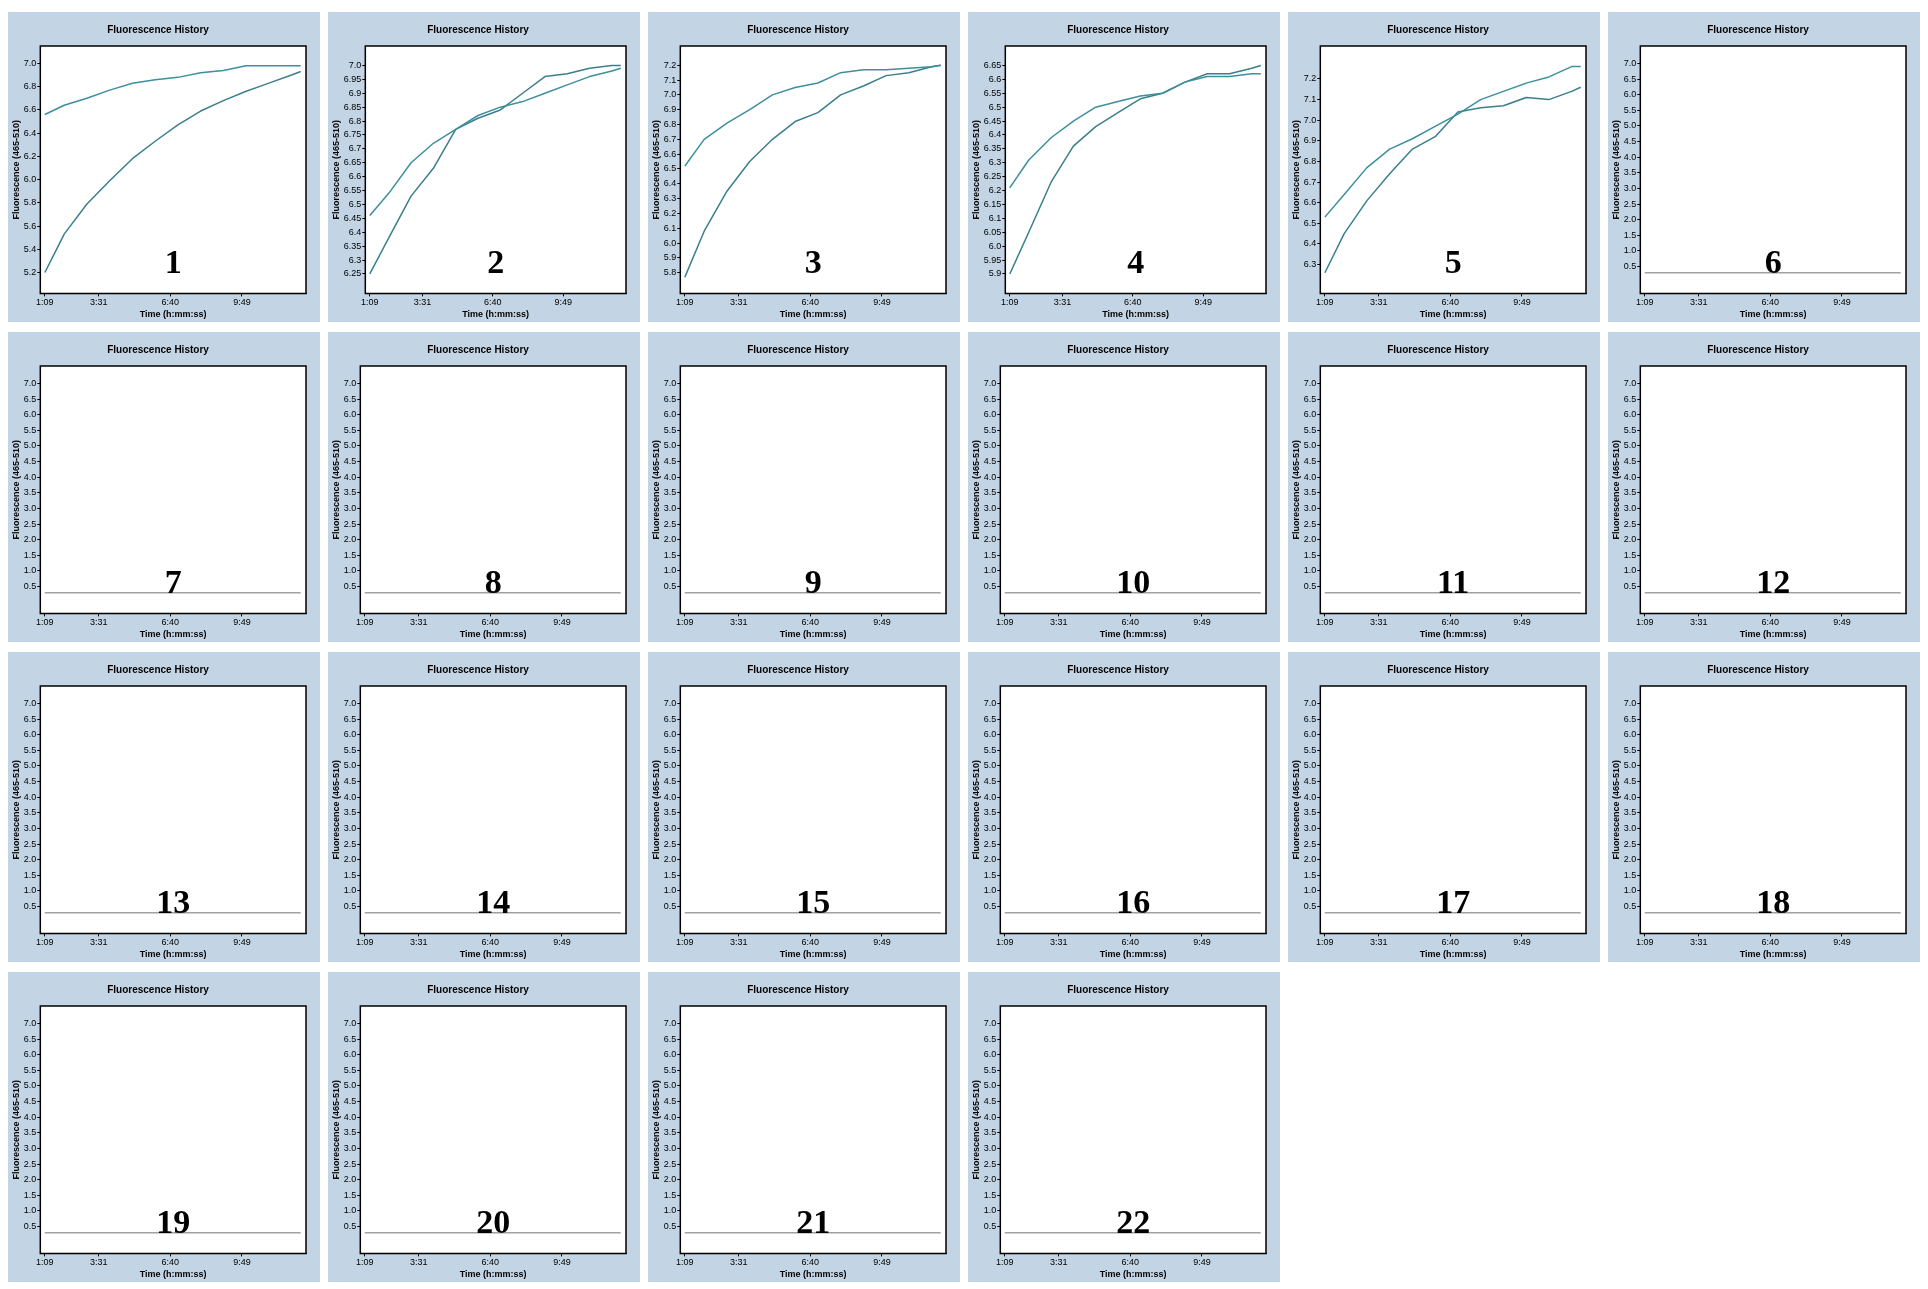 The width and height of the screenshot is (1928, 1289). Describe the element at coordinates (995, 78) in the screenshot. I see `y-tick-label: 6.6` at that location.